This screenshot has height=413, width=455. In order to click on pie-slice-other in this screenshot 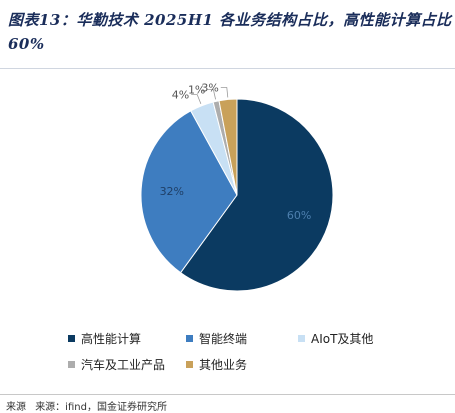, I will do `click(228, 147)`.